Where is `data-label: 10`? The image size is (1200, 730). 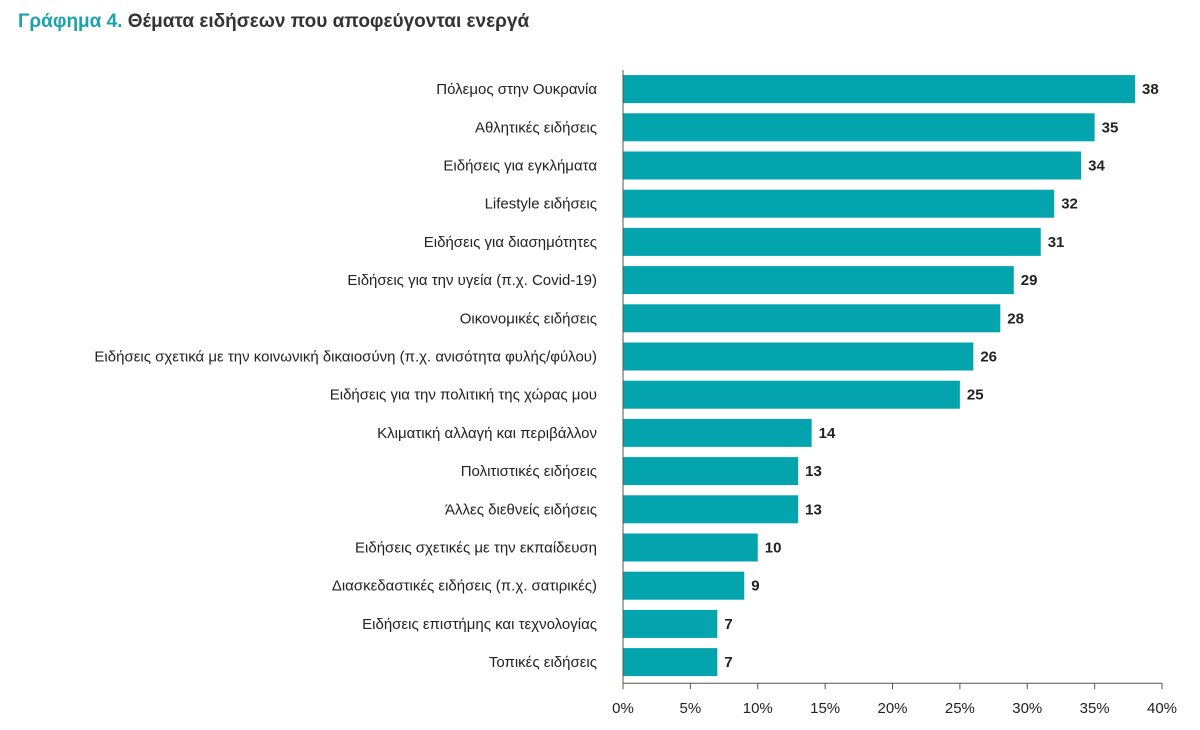 data-label: 10 is located at coordinates (773, 548).